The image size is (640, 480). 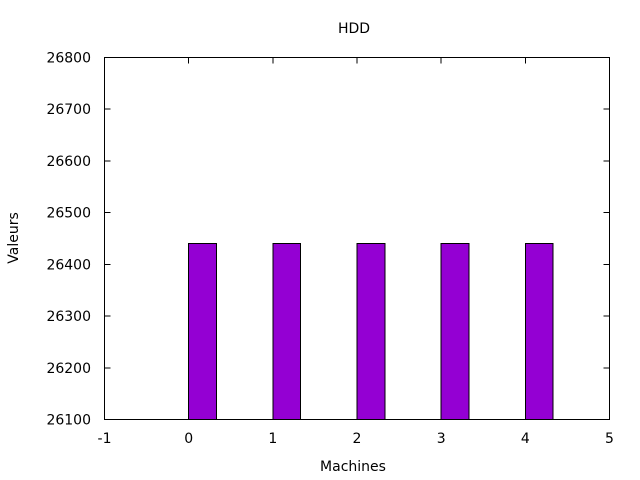 I want to click on y-tick-label-26400: 26400, so click(x=68, y=265).